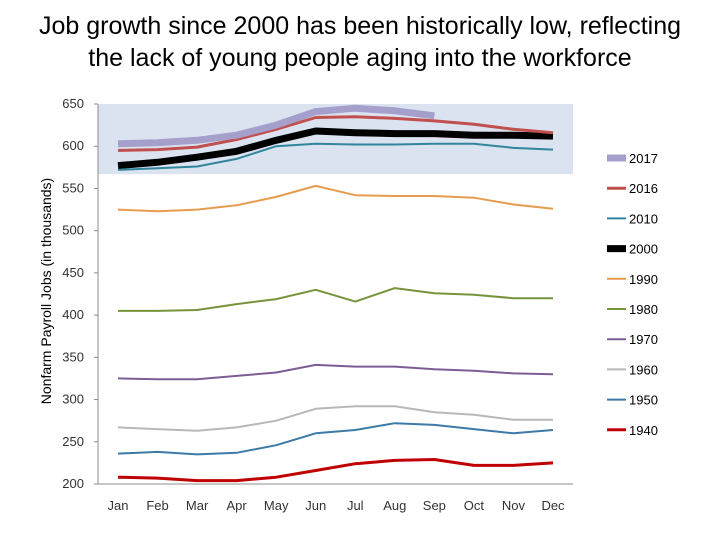  What do you see at coordinates (46, 291) in the screenshot?
I see `y-axis-label: Nonfarm Payroll Jobs (in thousands)` at bounding box center [46, 291].